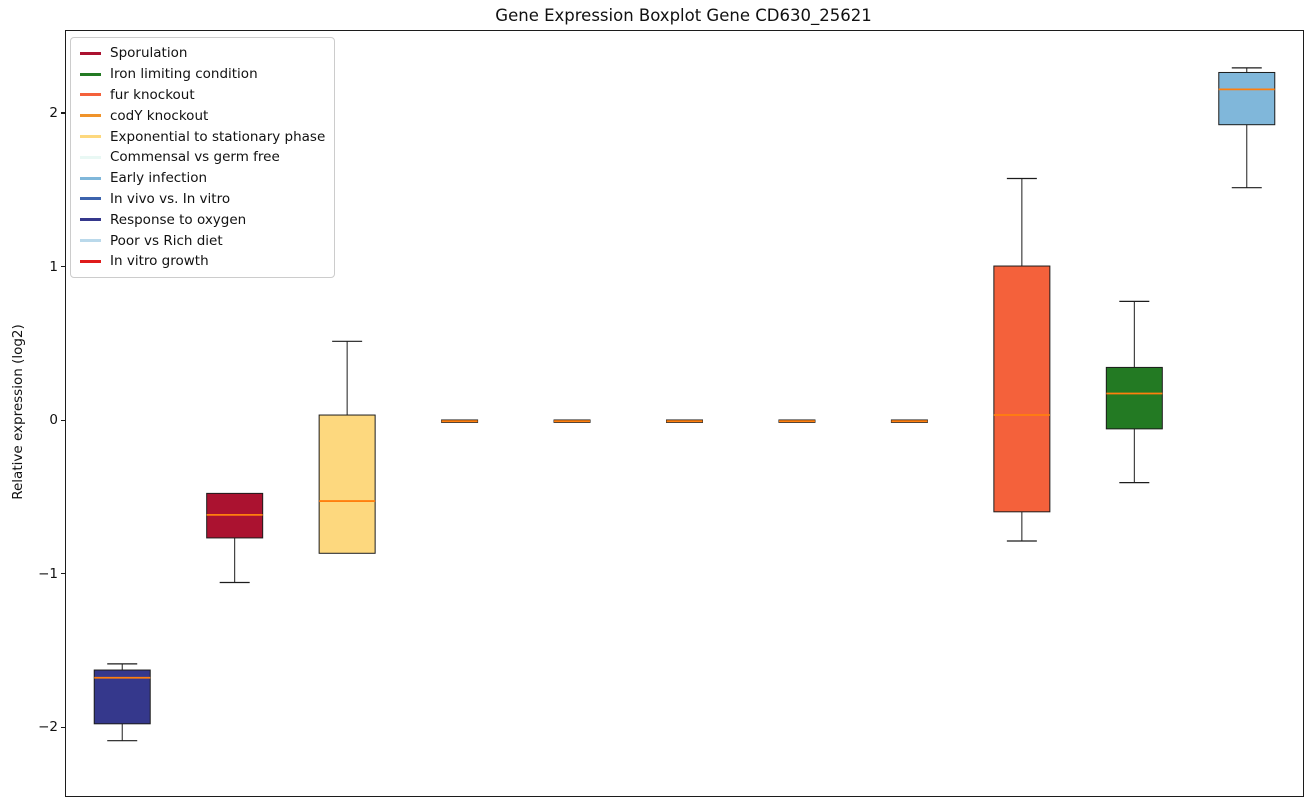 Image resolution: width=1309 pixels, height=812 pixels. Describe the element at coordinates (149, 53) in the screenshot. I see `legend-item-label: Sporulation` at that location.